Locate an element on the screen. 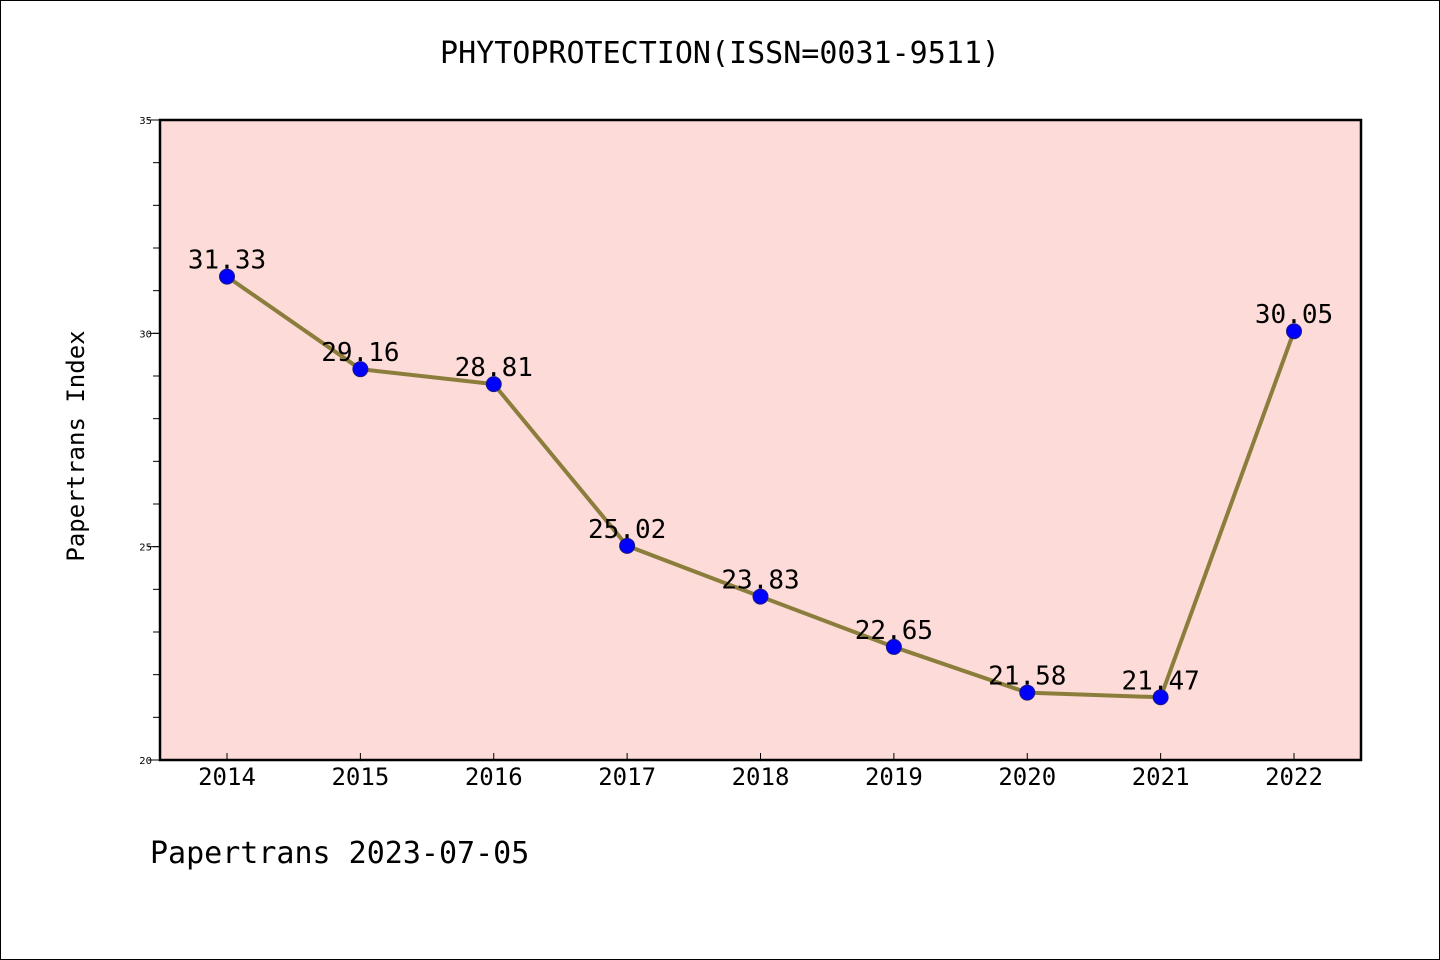 This screenshot has height=960, width=1440. data-label: 21.47 is located at coordinates (1160, 681).